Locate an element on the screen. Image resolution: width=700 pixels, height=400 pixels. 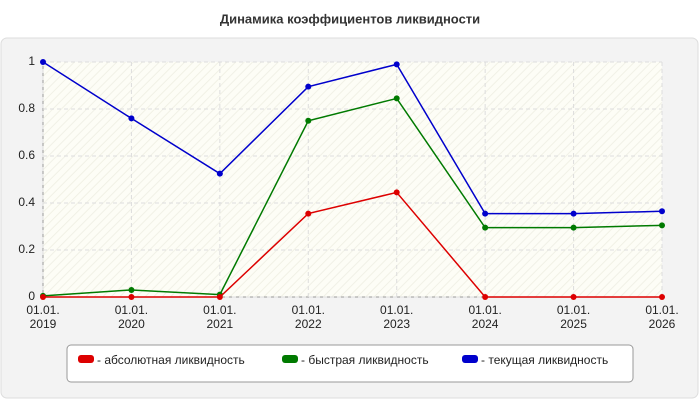
y-tick-label: 1 is located at coordinates (31, 61).